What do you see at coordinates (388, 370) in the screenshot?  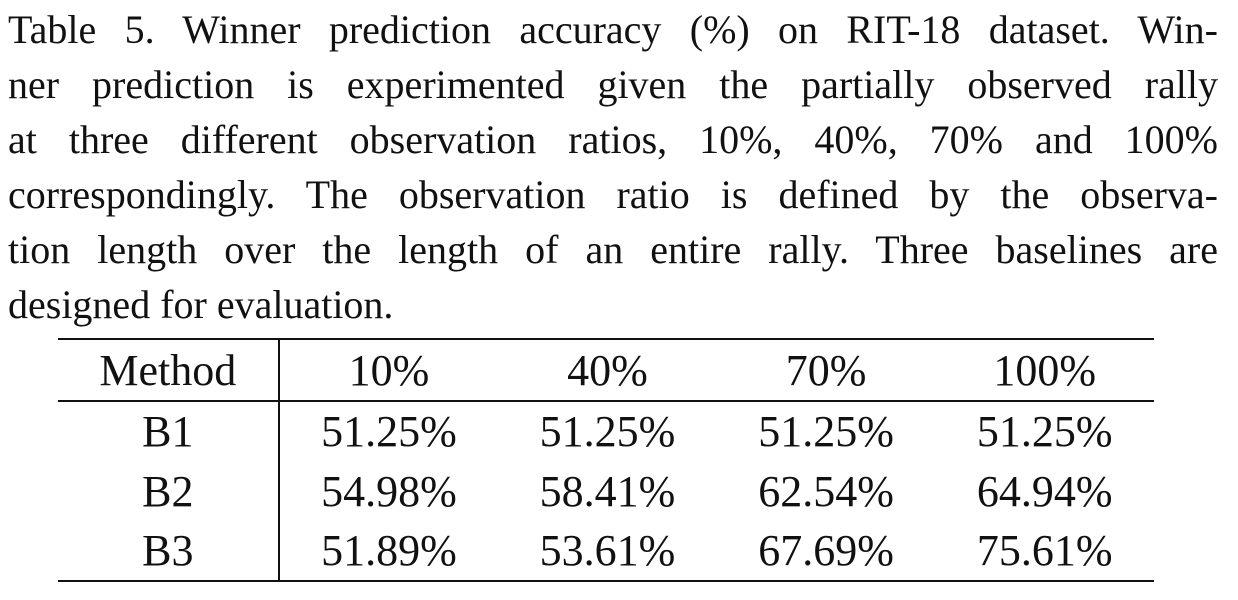 I see `header-10-percent: 10%` at bounding box center [388, 370].